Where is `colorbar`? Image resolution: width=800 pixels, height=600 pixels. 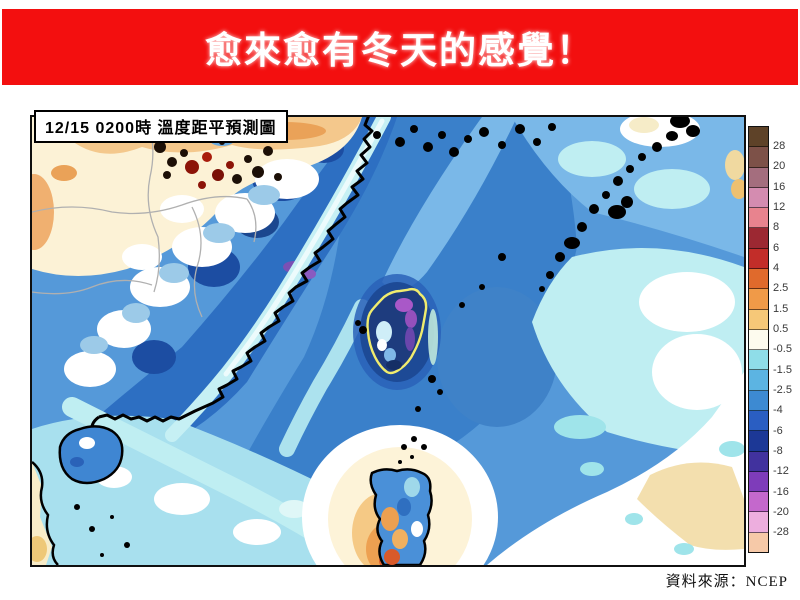
colorbar is located at coordinates (758, 339).